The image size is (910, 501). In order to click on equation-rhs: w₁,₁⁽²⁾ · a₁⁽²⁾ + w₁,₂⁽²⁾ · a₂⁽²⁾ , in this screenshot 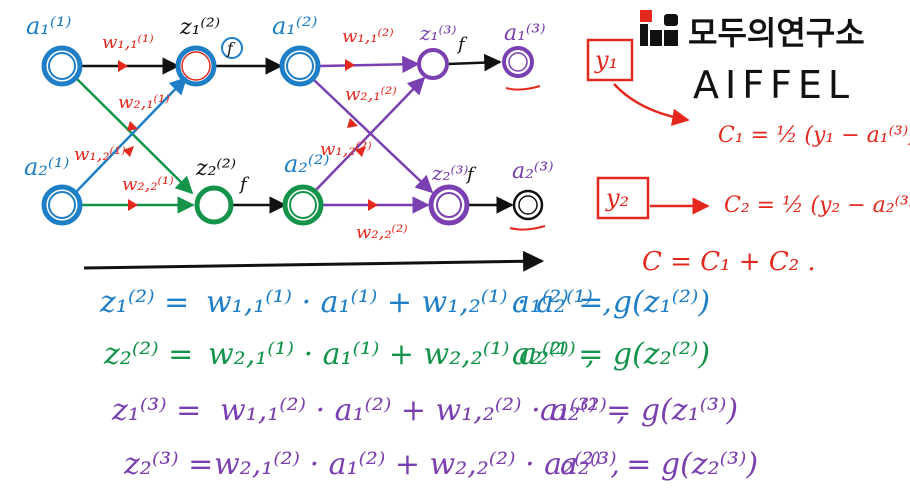, I will do `click(423, 410)`.